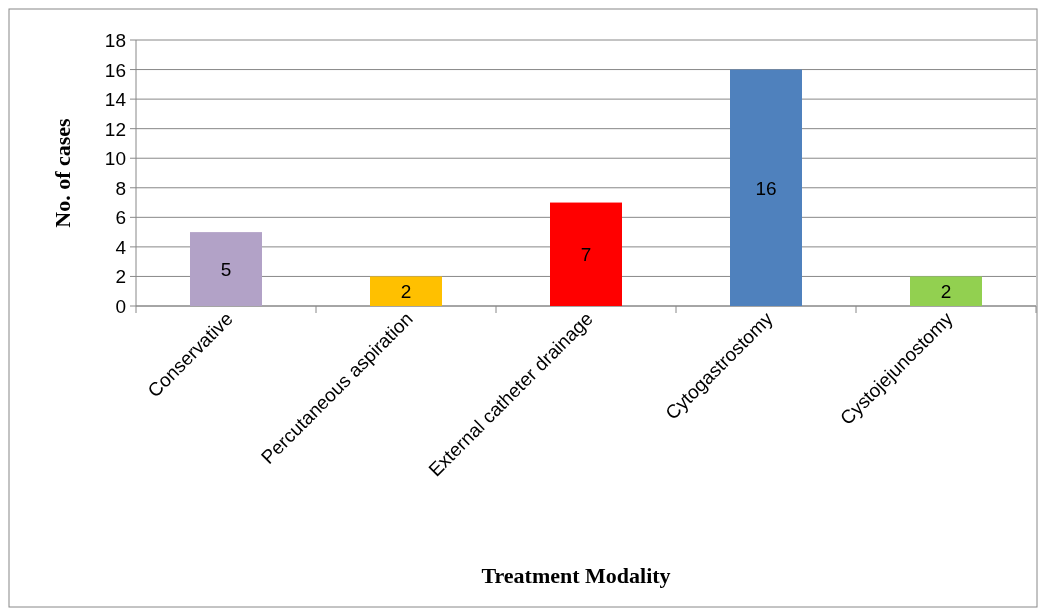 The width and height of the screenshot is (1045, 615). What do you see at coordinates (121, 247) in the screenshot?
I see `y-tick-label: 4` at bounding box center [121, 247].